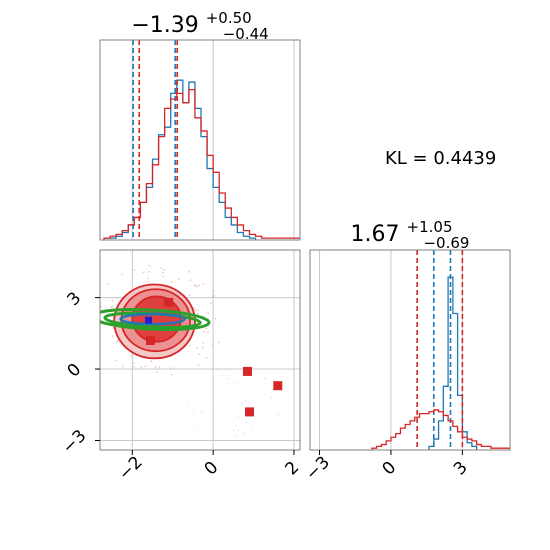  What do you see at coordinates (199, 23) in the screenshot?
I see `title-param-1: −1.39 +0.50 −0.44` at bounding box center [199, 23].